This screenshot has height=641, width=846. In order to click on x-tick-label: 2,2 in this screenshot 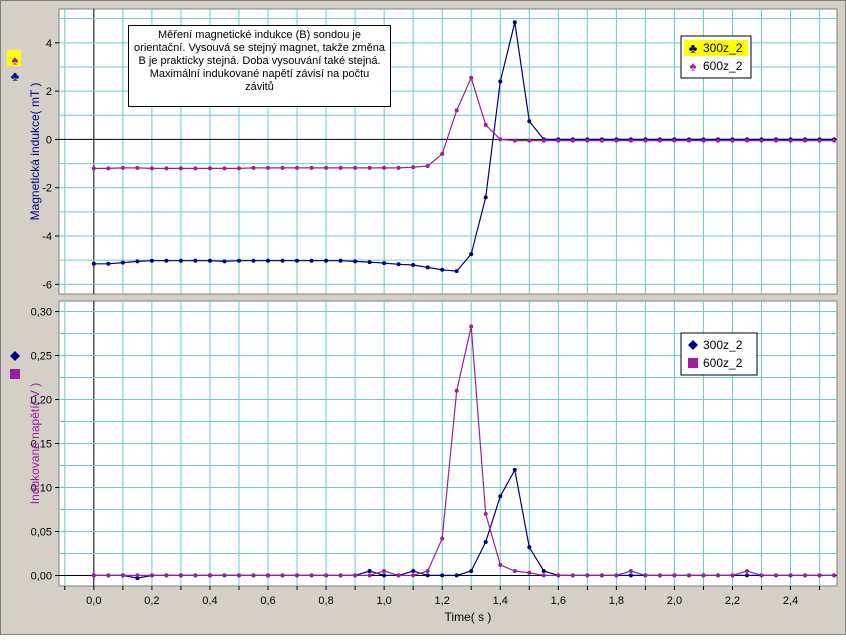, I will do `click(732, 601)`.